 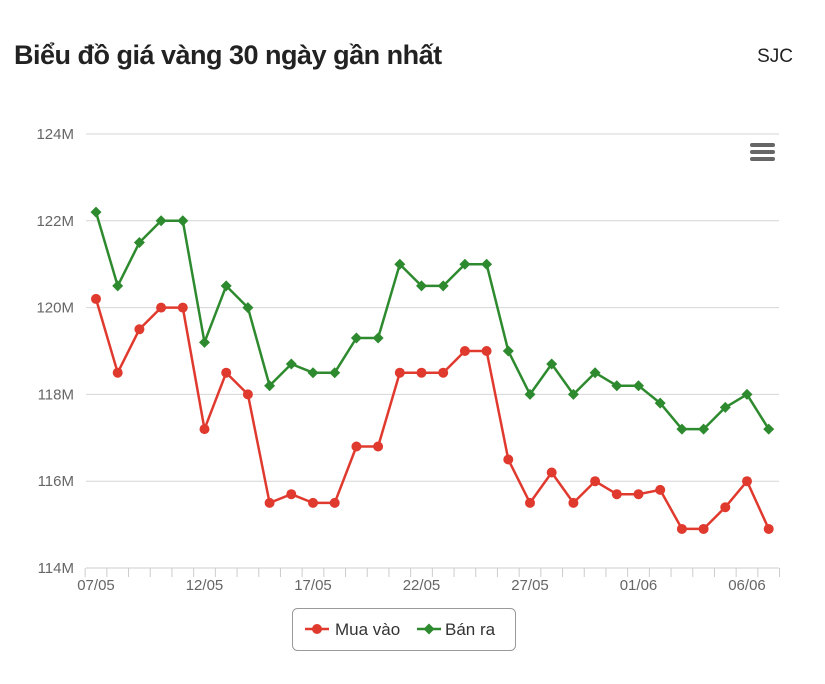 What do you see at coordinates (470, 629) in the screenshot?
I see `legend-label: Bán ra` at bounding box center [470, 629].